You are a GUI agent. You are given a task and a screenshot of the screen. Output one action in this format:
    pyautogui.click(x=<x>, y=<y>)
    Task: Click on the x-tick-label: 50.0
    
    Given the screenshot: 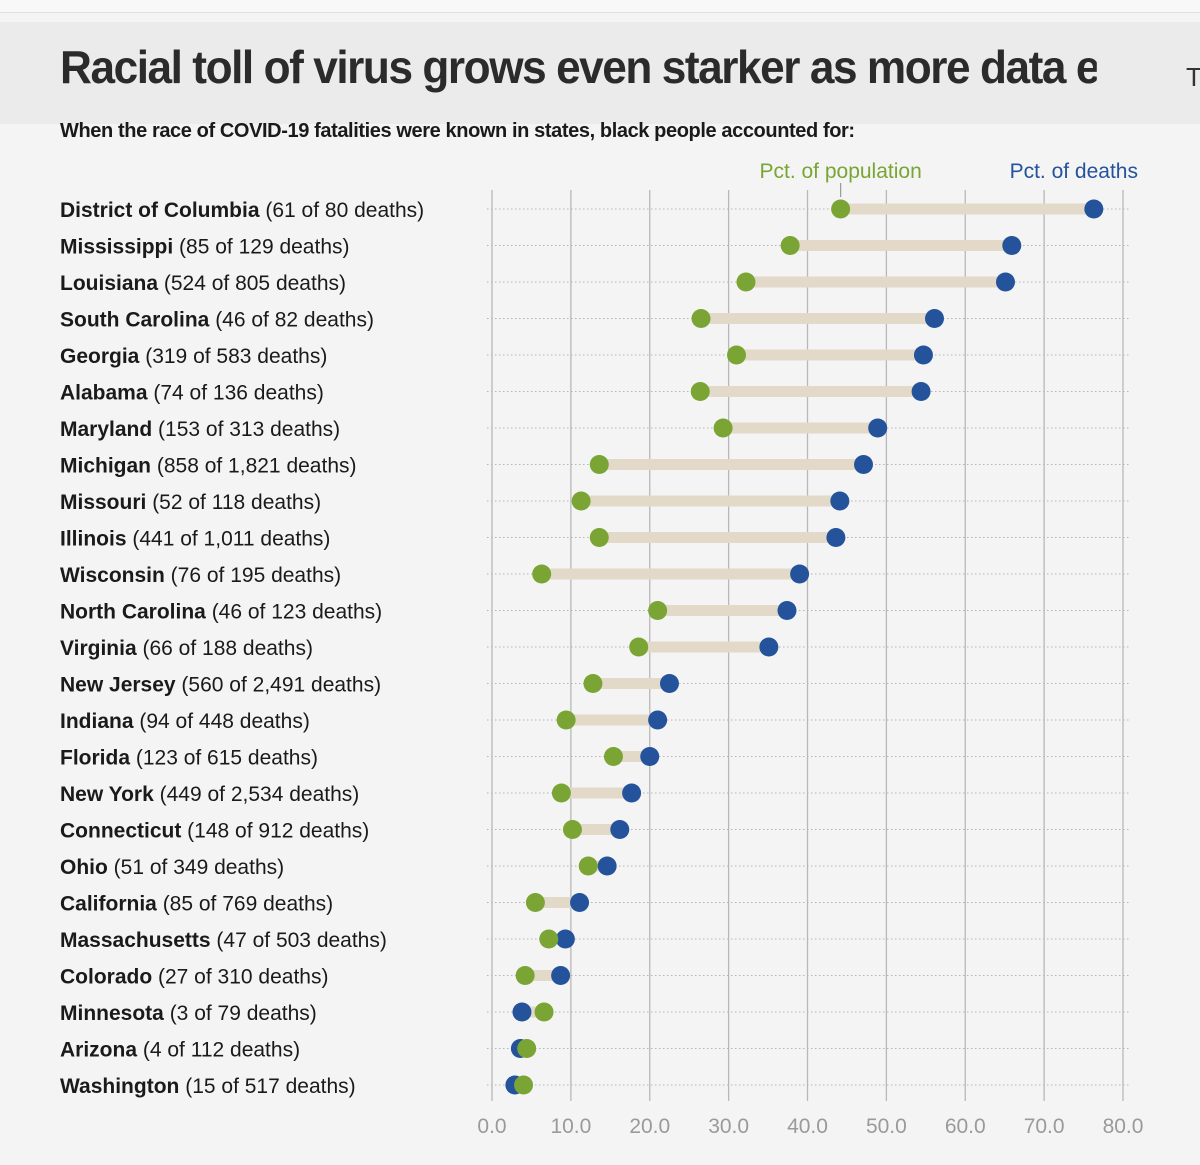 What is the action you would take?
    pyautogui.click(x=886, y=1126)
    